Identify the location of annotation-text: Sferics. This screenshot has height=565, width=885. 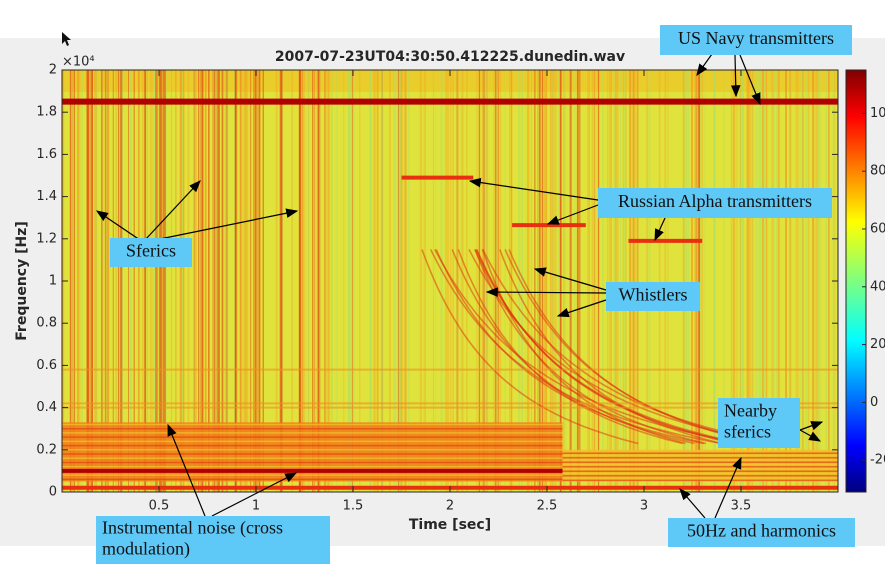
(151, 251).